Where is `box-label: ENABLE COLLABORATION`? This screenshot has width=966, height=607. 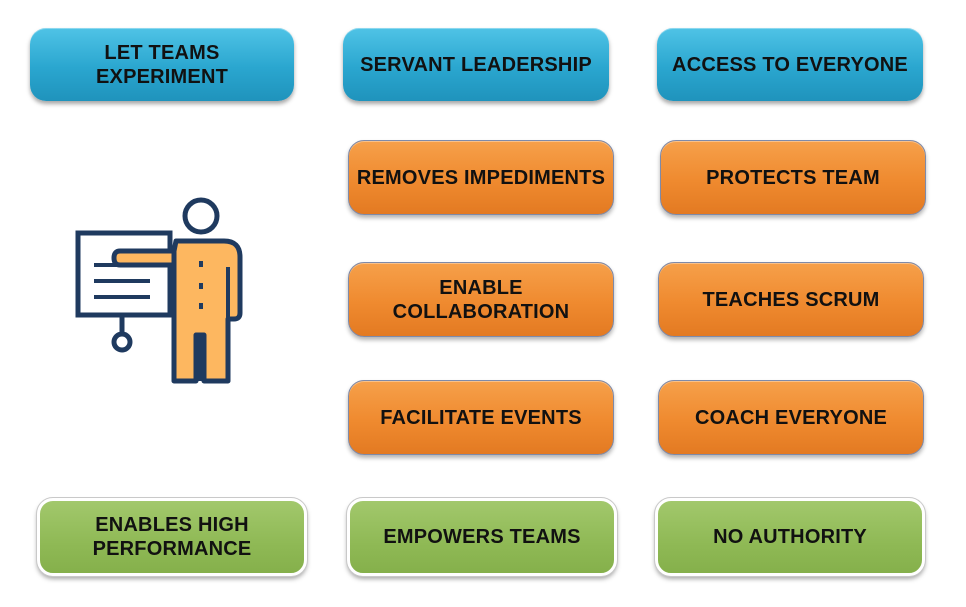 box-label: ENABLE COLLABORATION is located at coordinates (481, 299).